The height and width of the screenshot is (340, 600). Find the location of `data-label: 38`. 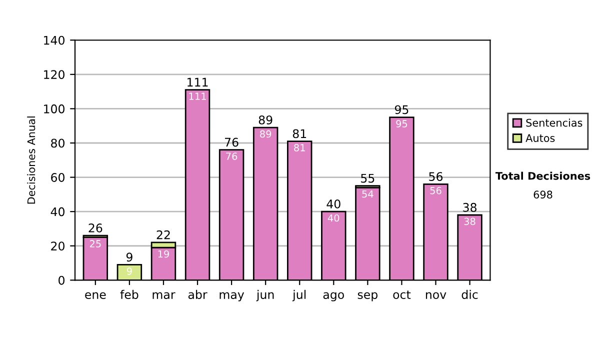

data-label: 38 is located at coordinates (470, 222).